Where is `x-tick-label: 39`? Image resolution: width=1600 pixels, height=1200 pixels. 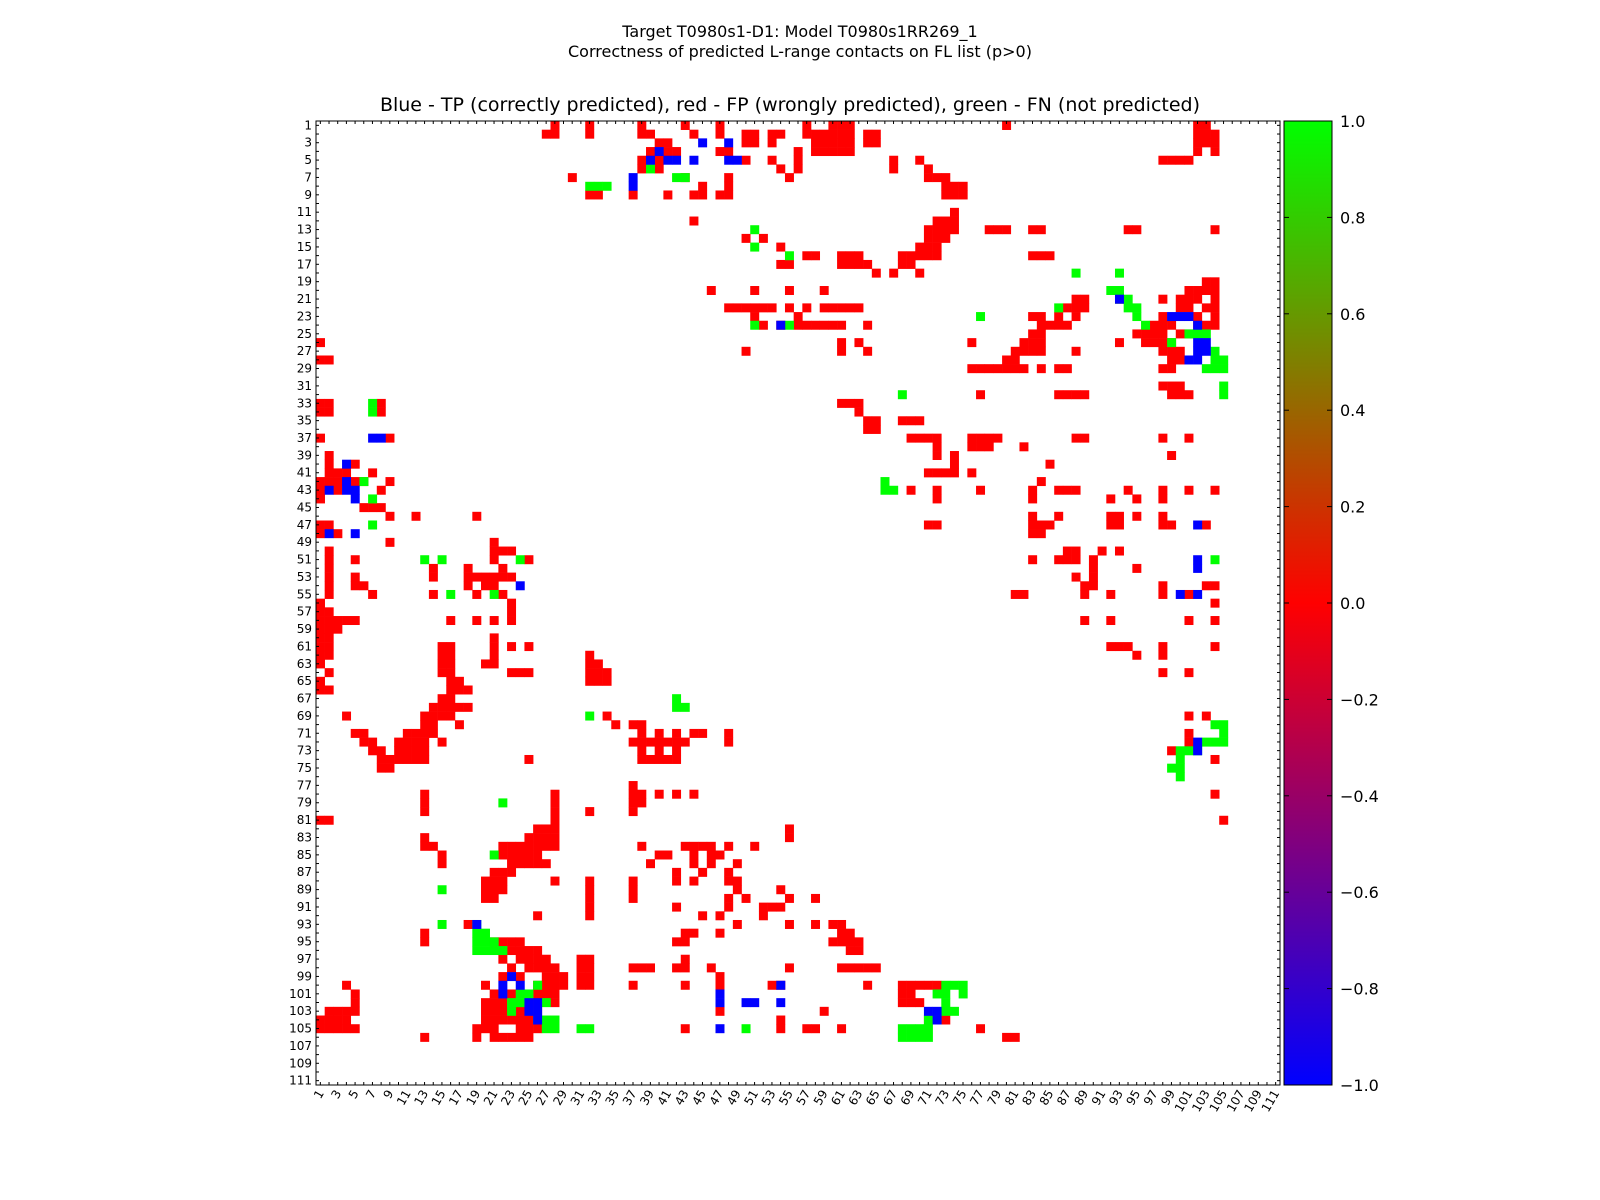
x-tick-label: 39 is located at coordinates (647, 1098).